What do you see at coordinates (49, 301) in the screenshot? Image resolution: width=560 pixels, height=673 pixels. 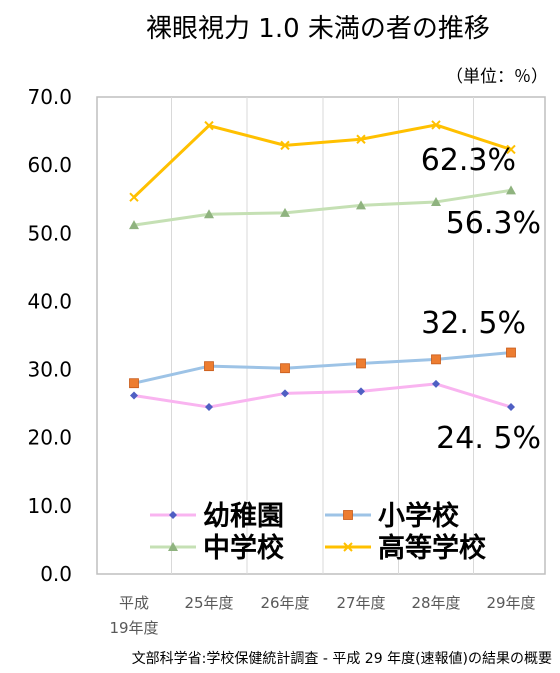 I see `y-tick-label: 40.0` at bounding box center [49, 301].